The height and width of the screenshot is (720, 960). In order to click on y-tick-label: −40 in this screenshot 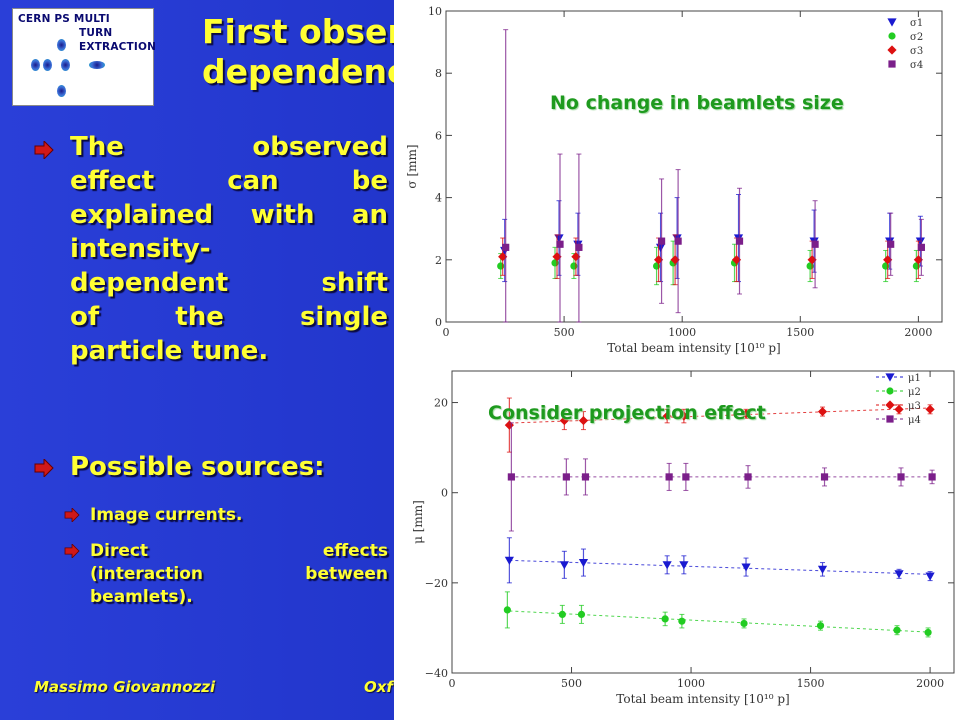, I will do `click(436, 673)`.